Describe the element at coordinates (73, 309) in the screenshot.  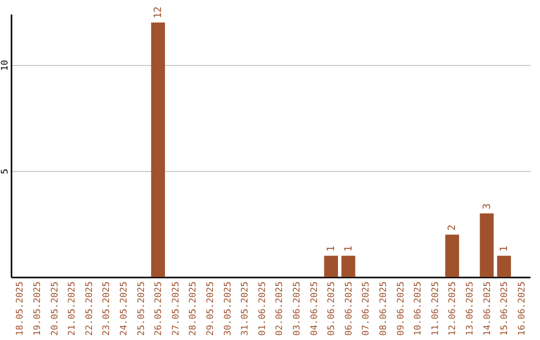
I see `x-tick-label: 21.05.2025` at that location.